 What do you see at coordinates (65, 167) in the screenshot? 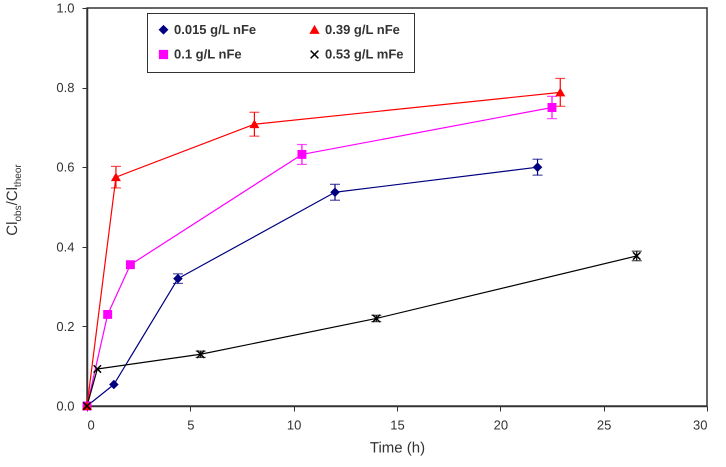
I see `y-tick-label: 0.6` at bounding box center [65, 167].